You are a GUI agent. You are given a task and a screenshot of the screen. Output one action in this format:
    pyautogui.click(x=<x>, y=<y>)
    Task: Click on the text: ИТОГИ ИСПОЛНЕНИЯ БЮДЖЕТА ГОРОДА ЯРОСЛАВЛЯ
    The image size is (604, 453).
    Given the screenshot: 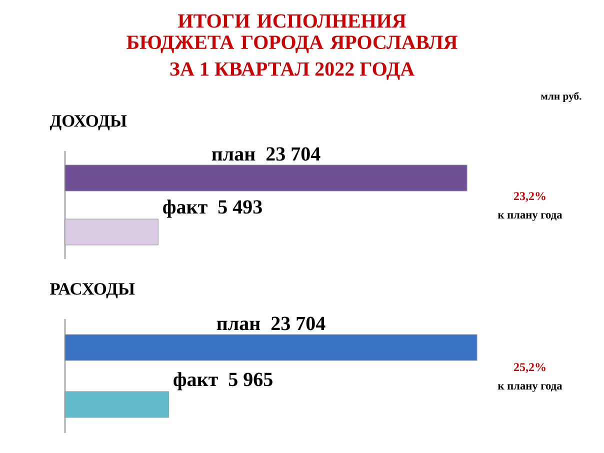 What is the action you would take?
    pyautogui.click(x=292, y=34)
    